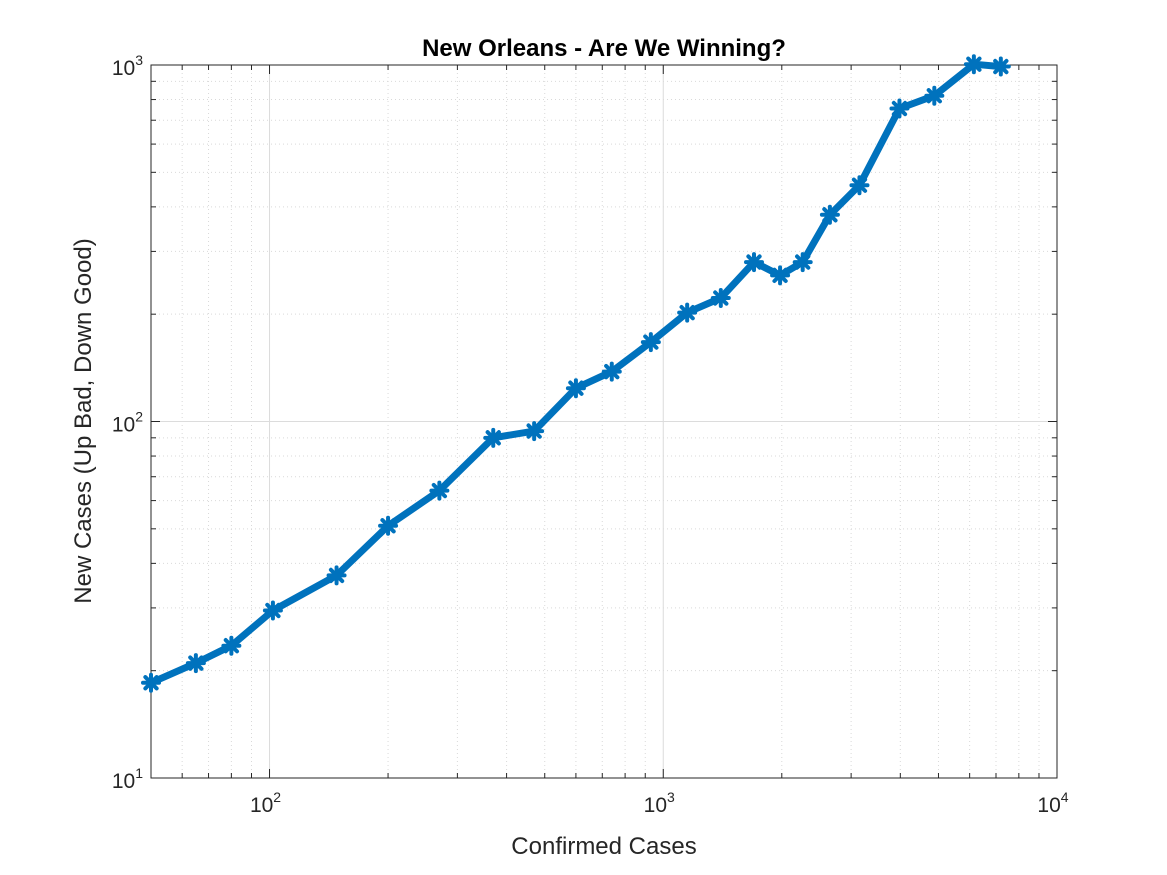 This screenshot has width=1167, height=875. I want to click on x-tick-label: 10², so click(265, 803).